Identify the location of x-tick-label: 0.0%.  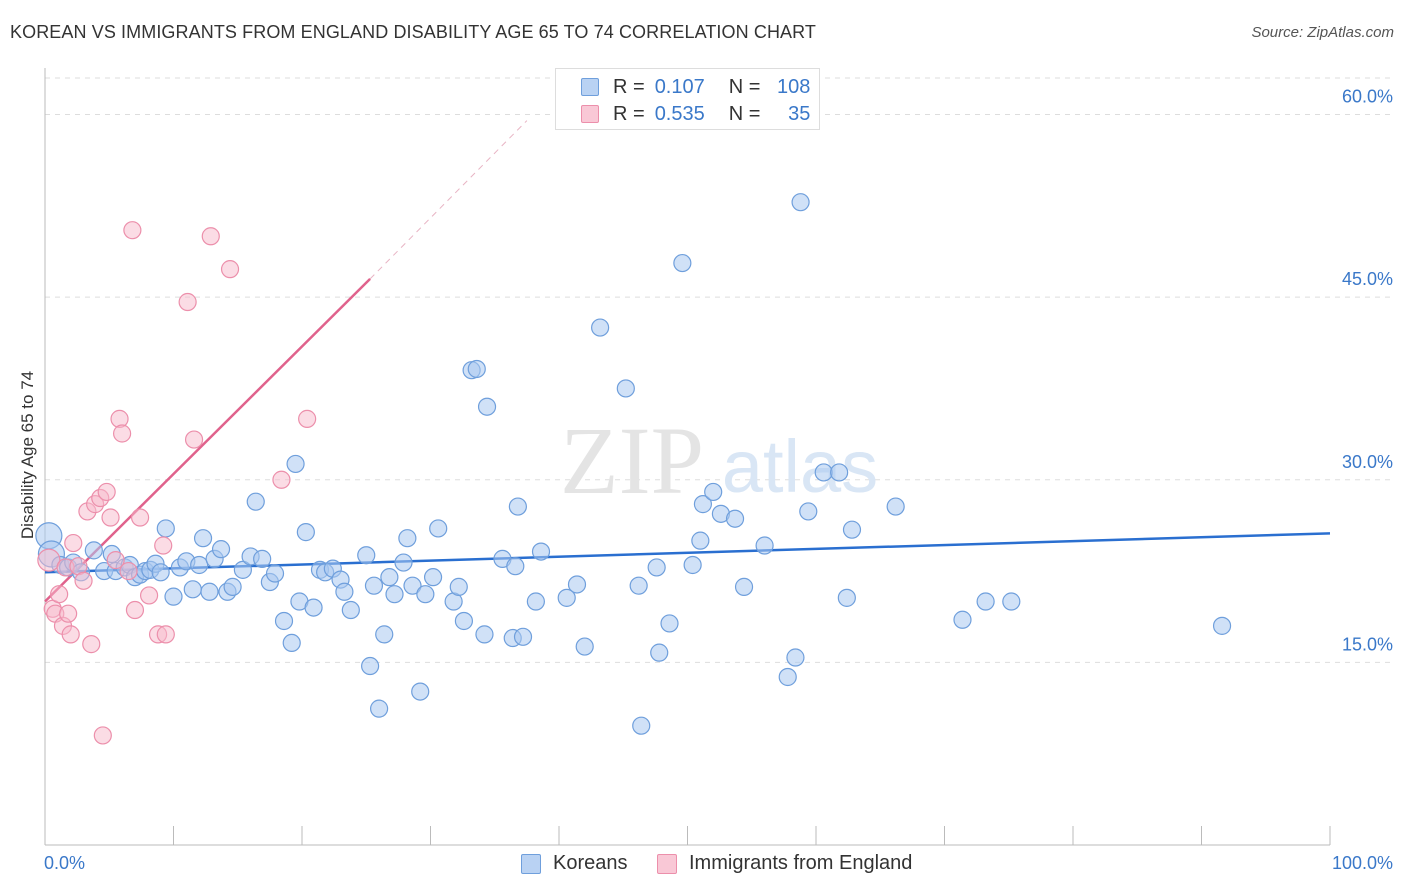
(64, 863).